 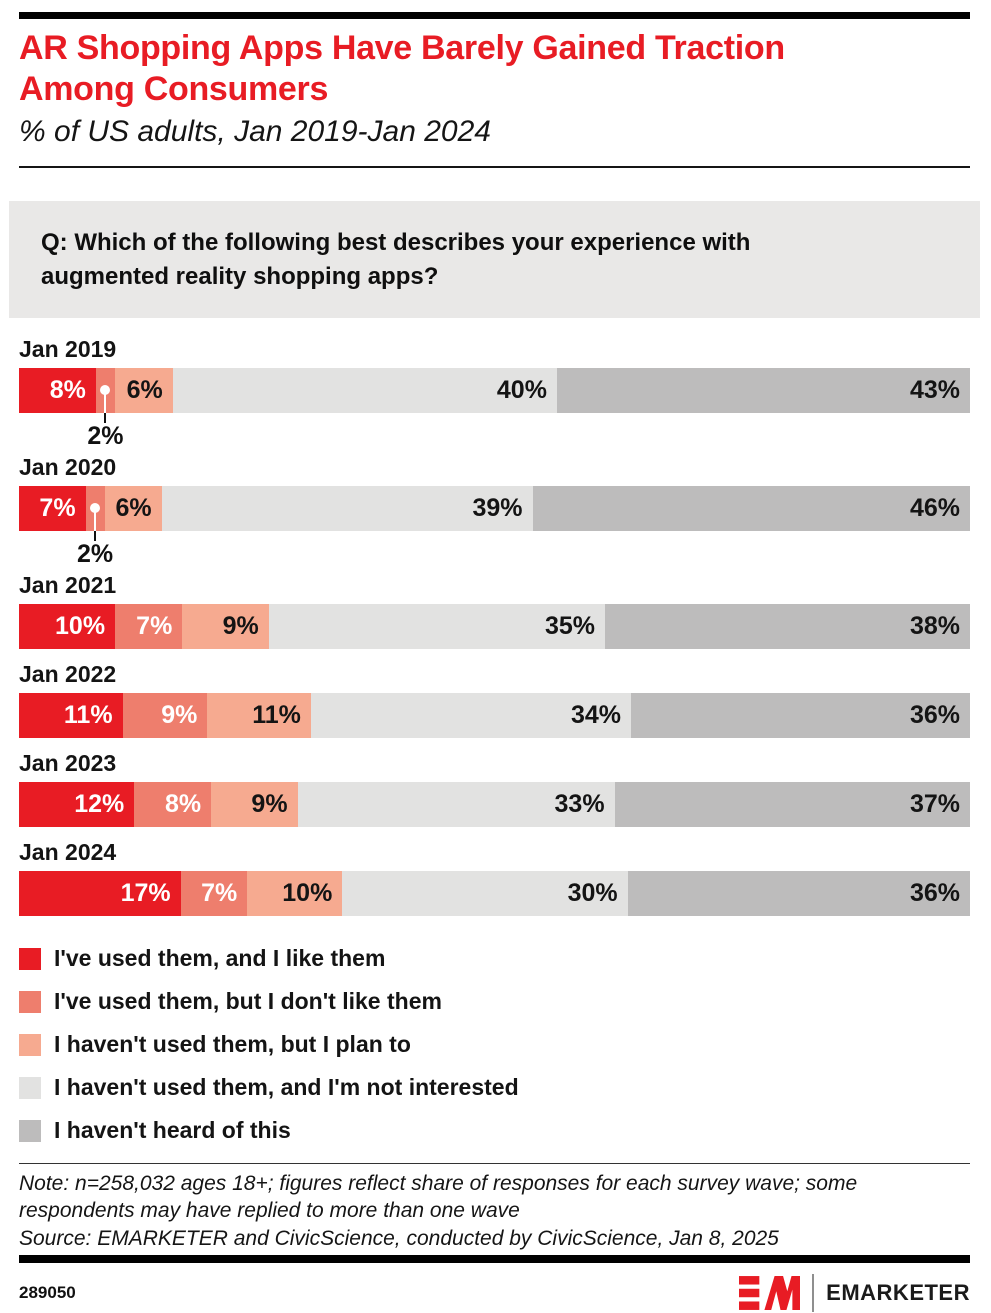 I want to click on question-text-line2: augmented reality shopping apps?, so click(x=240, y=276).